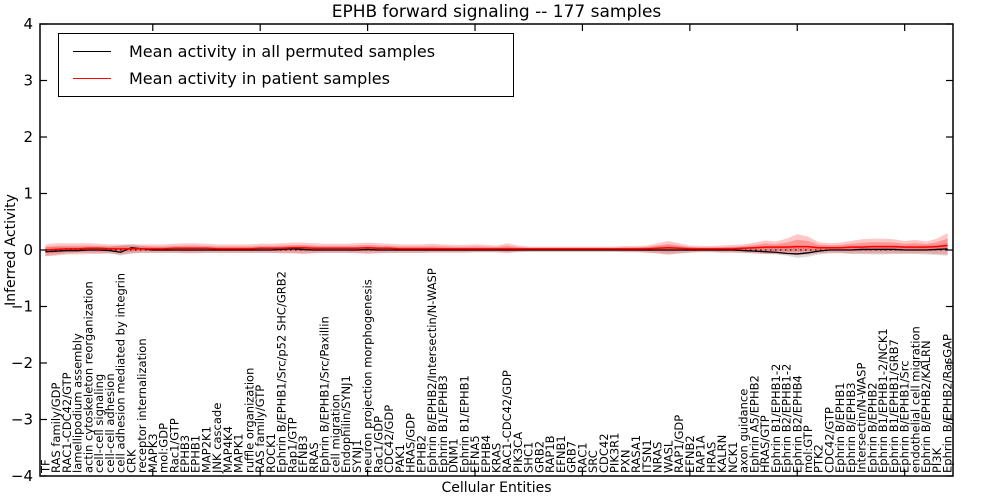  Describe the element at coordinates (744, 431) in the screenshot. I see `x-category-label: axon guidance` at that location.